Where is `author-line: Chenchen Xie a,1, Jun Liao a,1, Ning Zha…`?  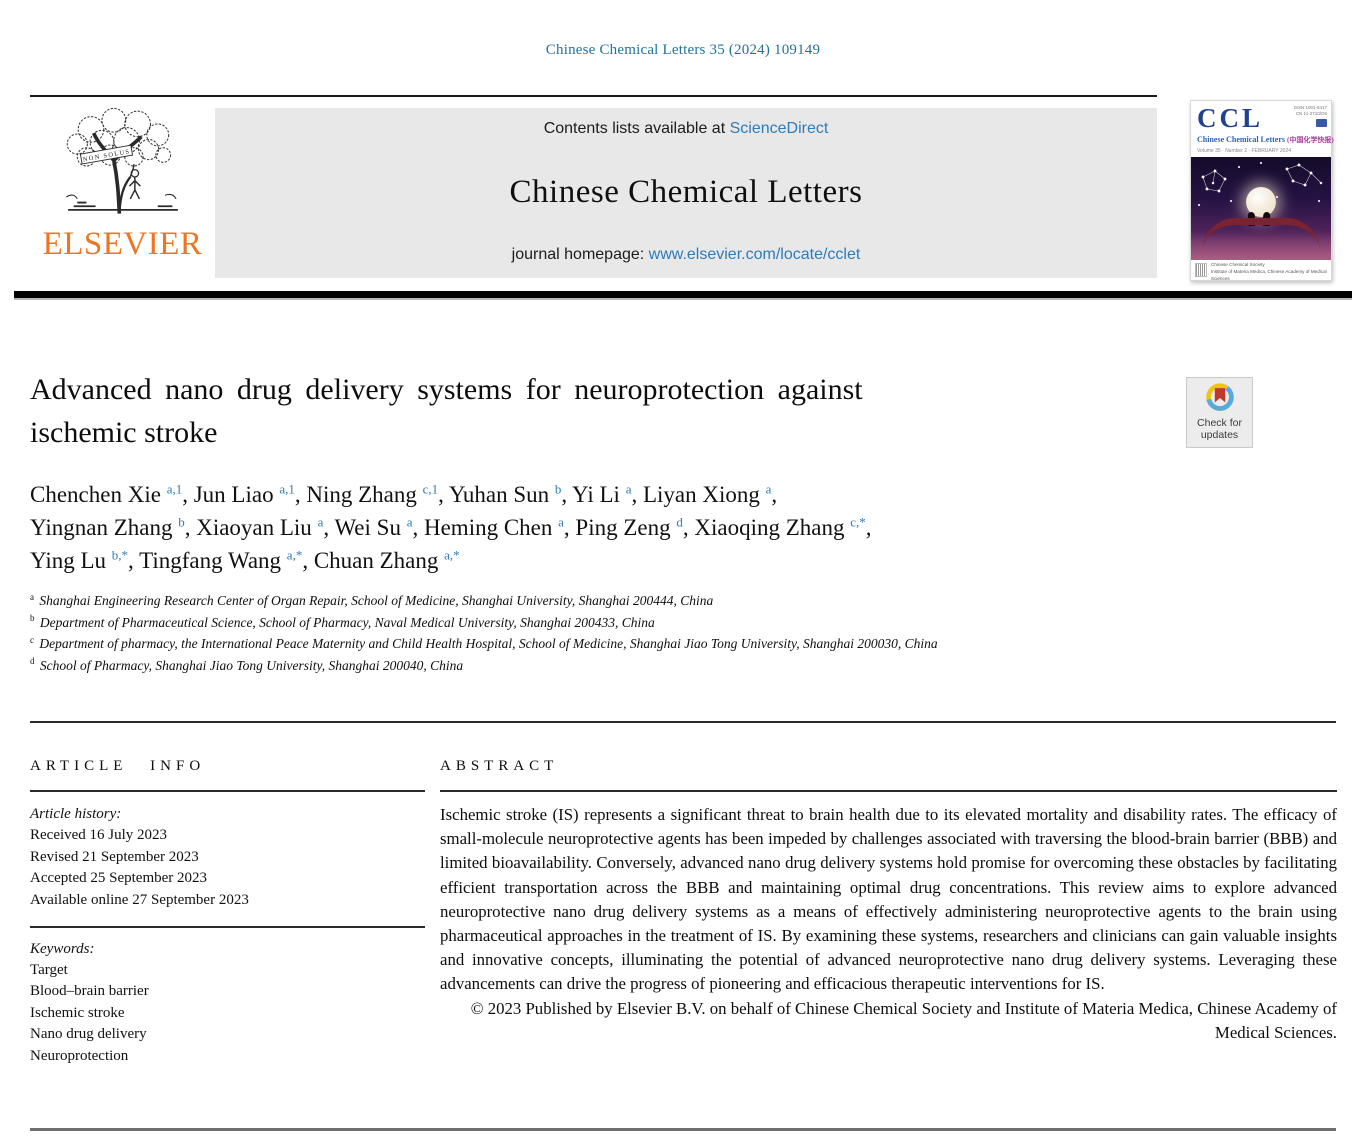
author-line: Chenchen Xie a,1, Jun Liao a,1, Ning Zha… is located at coordinates (404, 494).